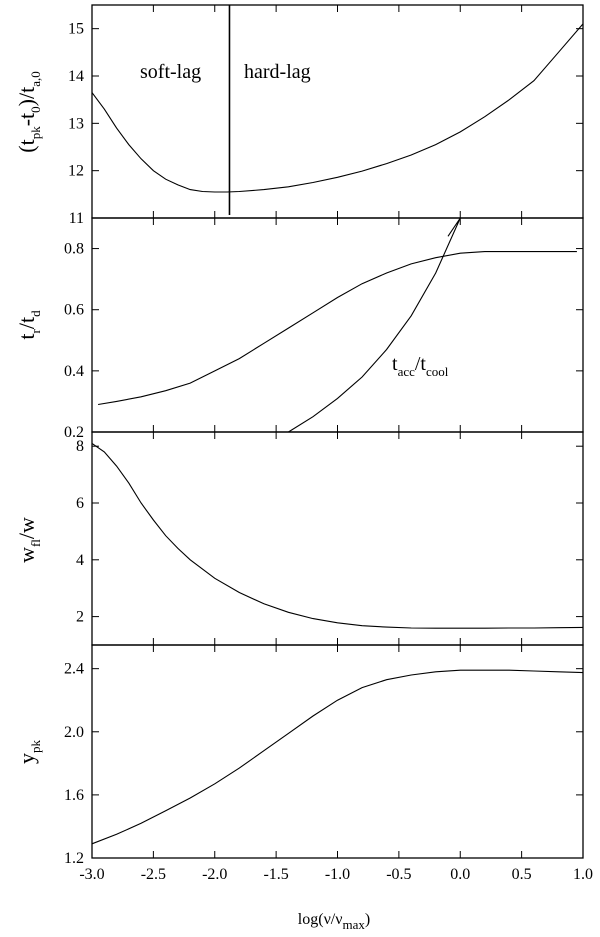  I want to click on x-tick-label: -1.5, so click(275, 874).